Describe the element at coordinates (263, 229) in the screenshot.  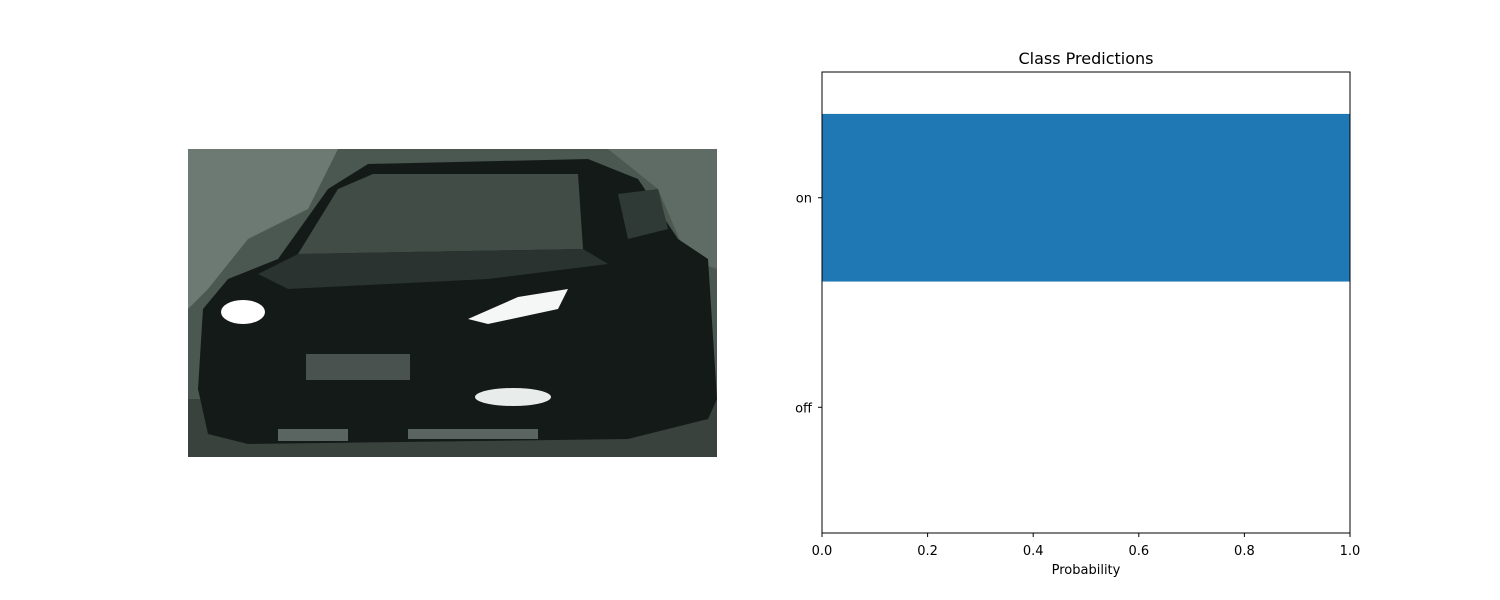
I see `photo-foliage-left` at that location.